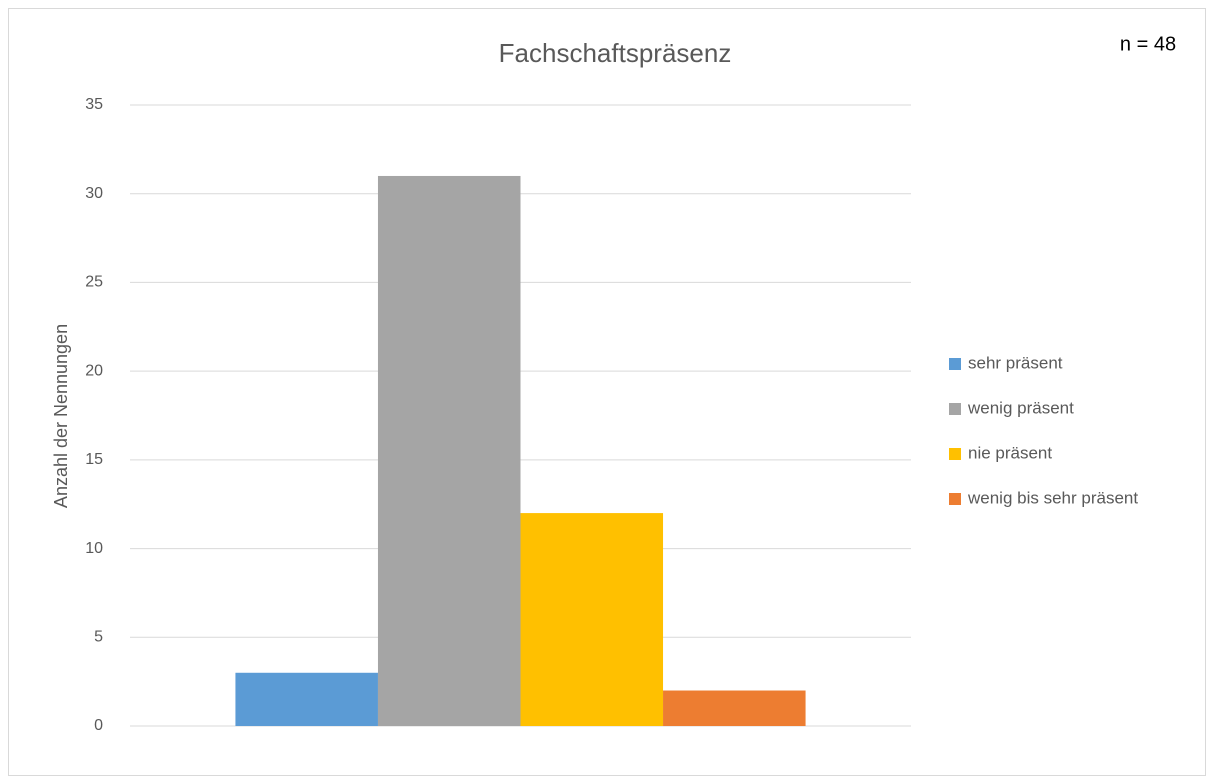 The image size is (1214, 784). What do you see at coordinates (94, 370) in the screenshot?
I see `y-tick-label: 20` at bounding box center [94, 370].